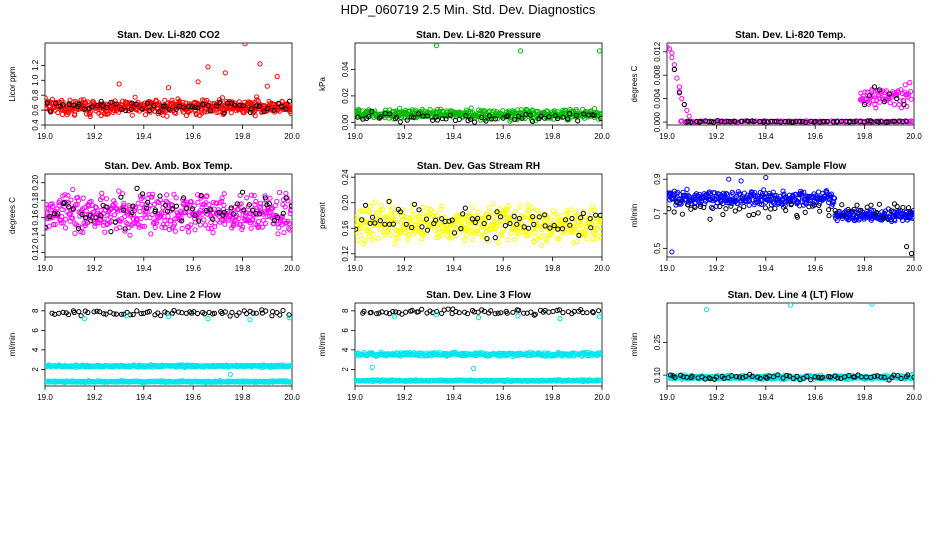 This screenshot has height=540, width=936. Describe the element at coordinates (686, 196) in the screenshot. I see `data-point-early` at that location.